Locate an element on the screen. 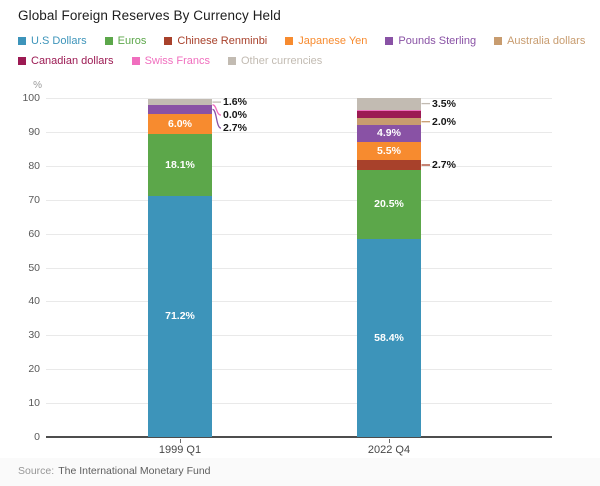 Image resolution: width=600 pixels, height=486 pixels. segment-value-label: 18.1% is located at coordinates (180, 164).